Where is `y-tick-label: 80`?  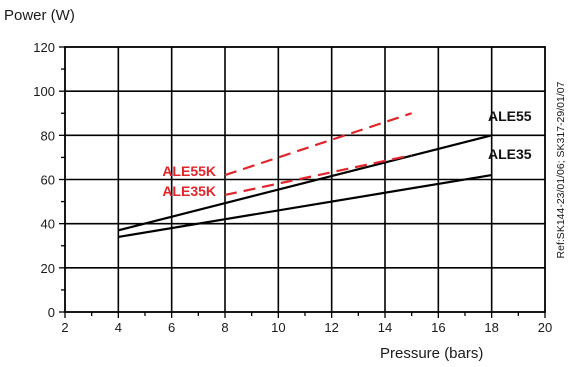 y-tick-label: 80 is located at coordinates (48, 135).